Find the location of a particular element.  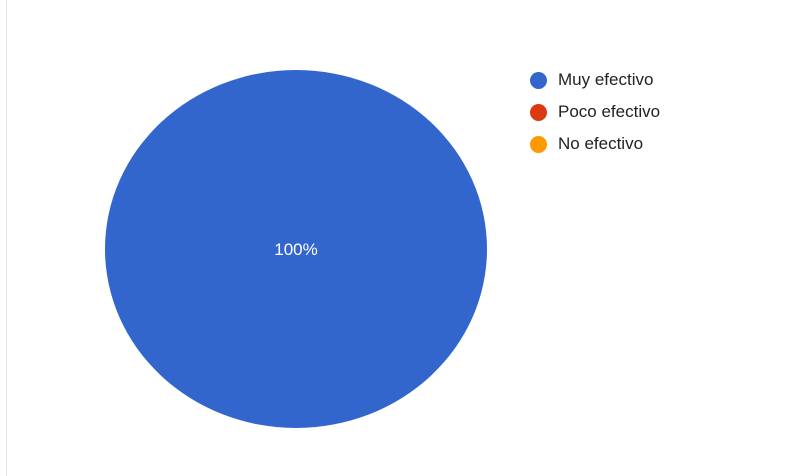

legend-label: No efectivo is located at coordinates (601, 143).